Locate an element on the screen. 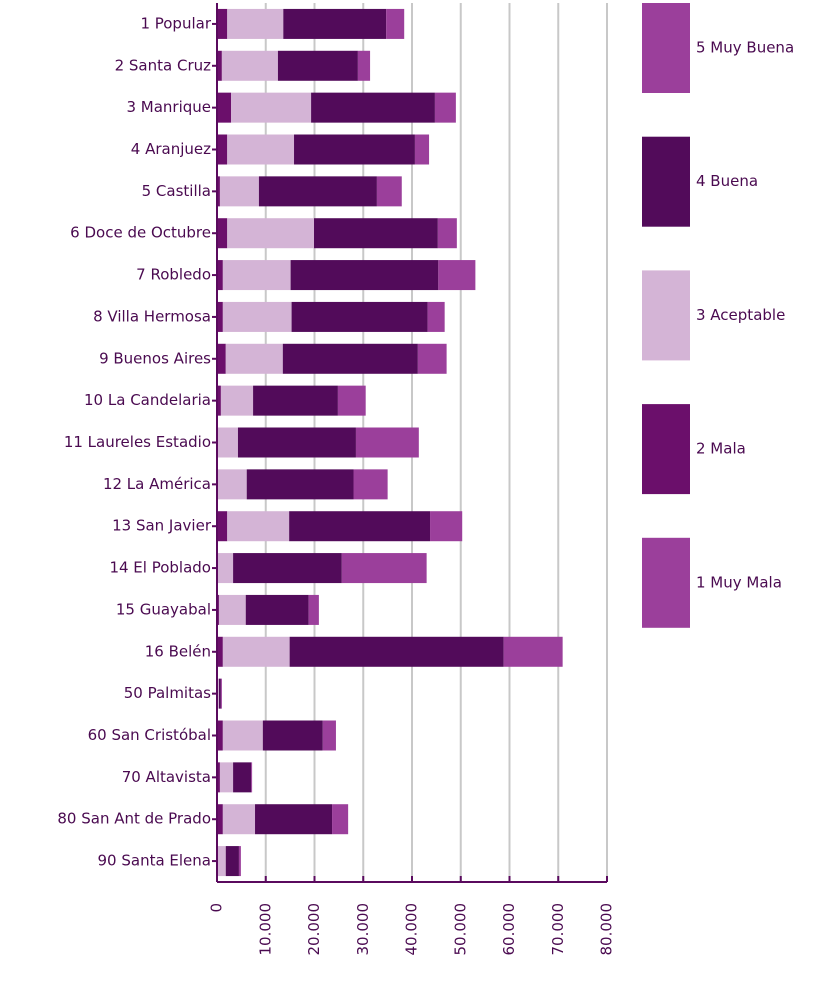 The width and height of the screenshot is (837, 981). x-tick-label: 50.000 is located at coordinates (460, 929).